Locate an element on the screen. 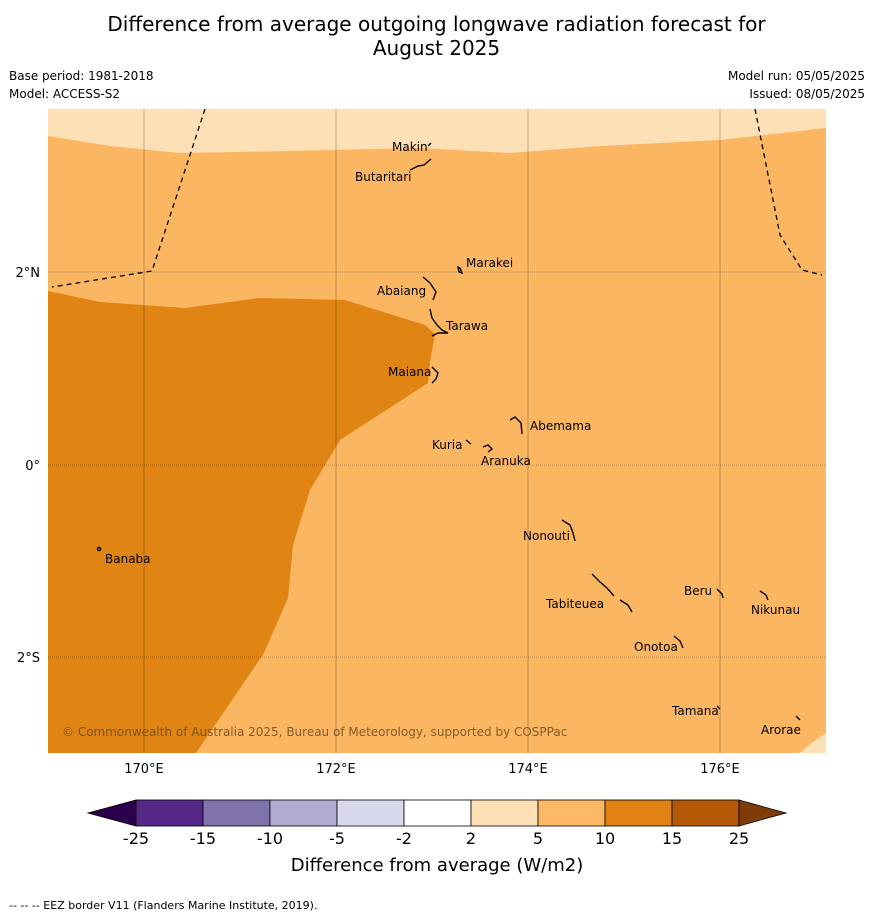 The height and width of the screenshot is (919, 873). lon-label: 170°E is located at coordinates (144, 769).